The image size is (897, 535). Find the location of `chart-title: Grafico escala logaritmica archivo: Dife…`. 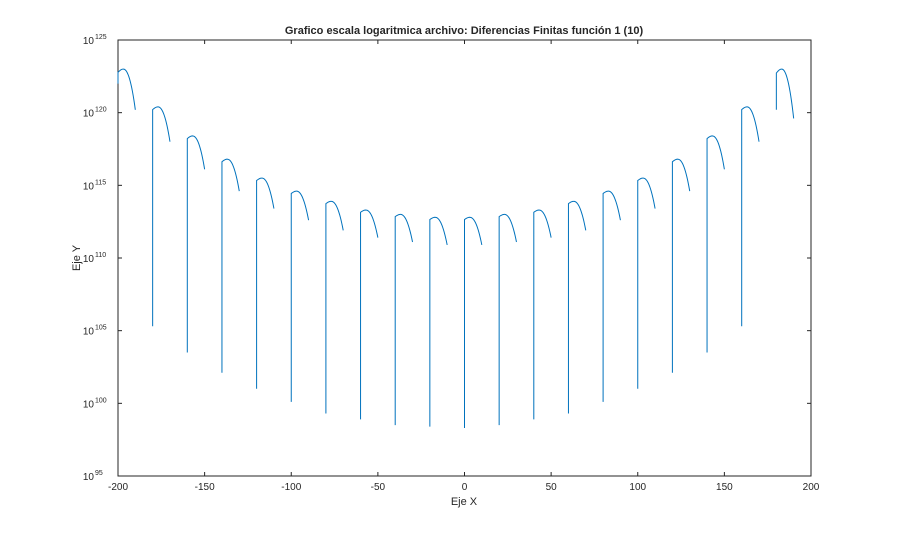

chart-title: Grafico escala logaritmica archivo: Dife… is located at coordinates (464, 31).